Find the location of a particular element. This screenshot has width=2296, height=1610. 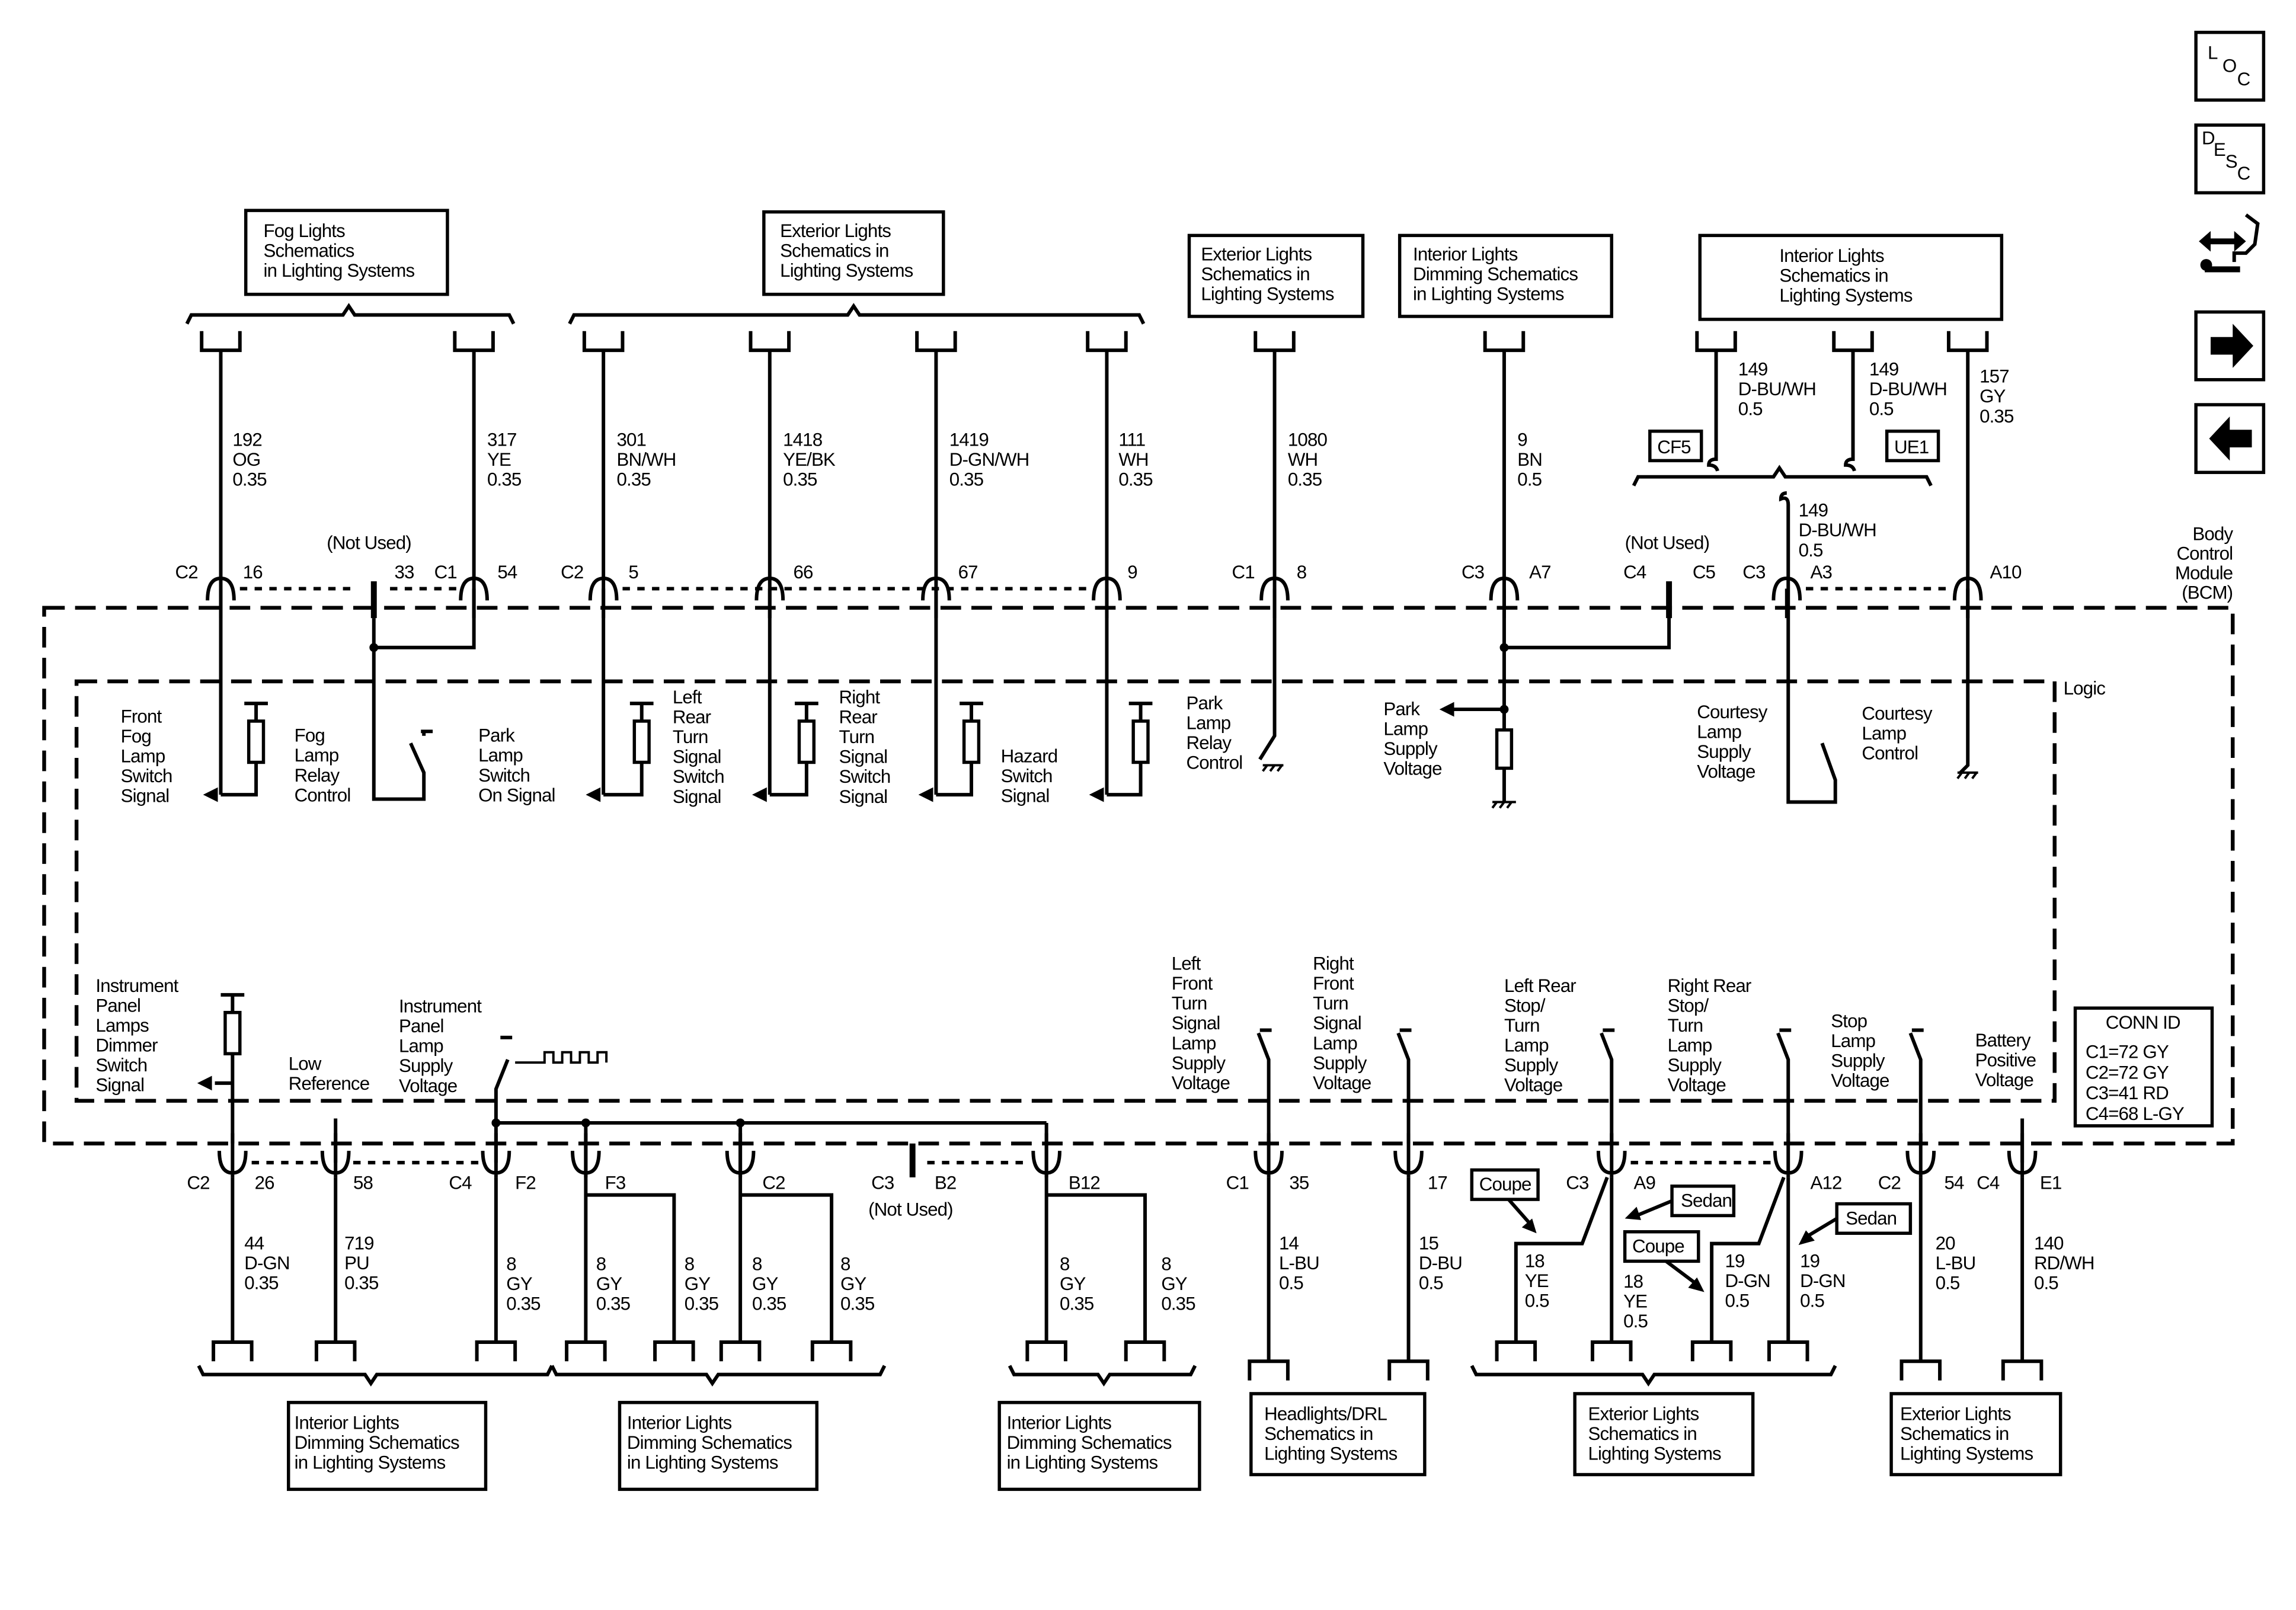

swap-wrench-icon is located at coordinates (2229, 243).